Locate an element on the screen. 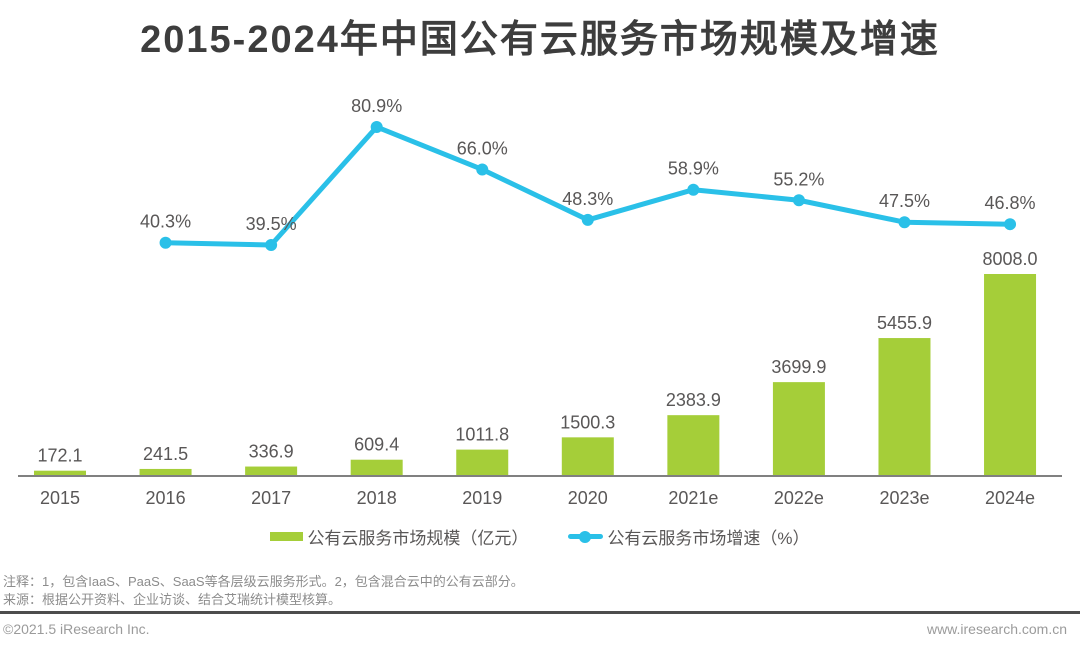 Image resolution: width=1080 pixels, height=647 pixels. x-tick-2024e: 2024e is located at coordinates (1010, 498).